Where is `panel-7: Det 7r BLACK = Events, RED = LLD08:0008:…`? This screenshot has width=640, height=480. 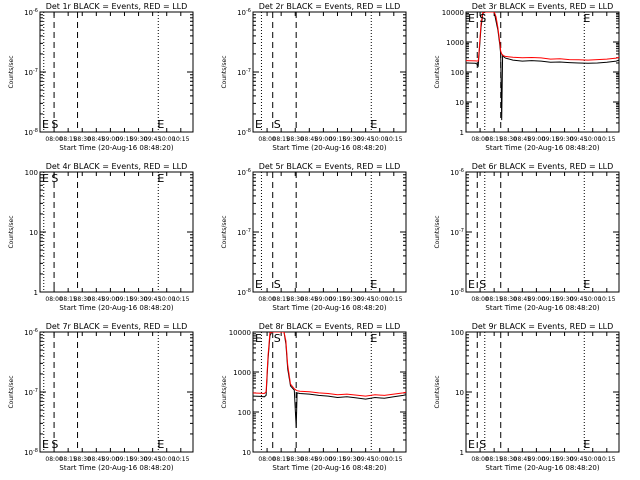 panel-7: Det 7r BLACK = Events, RED = LLD08:0008:… is located at coordinates (101, 397).